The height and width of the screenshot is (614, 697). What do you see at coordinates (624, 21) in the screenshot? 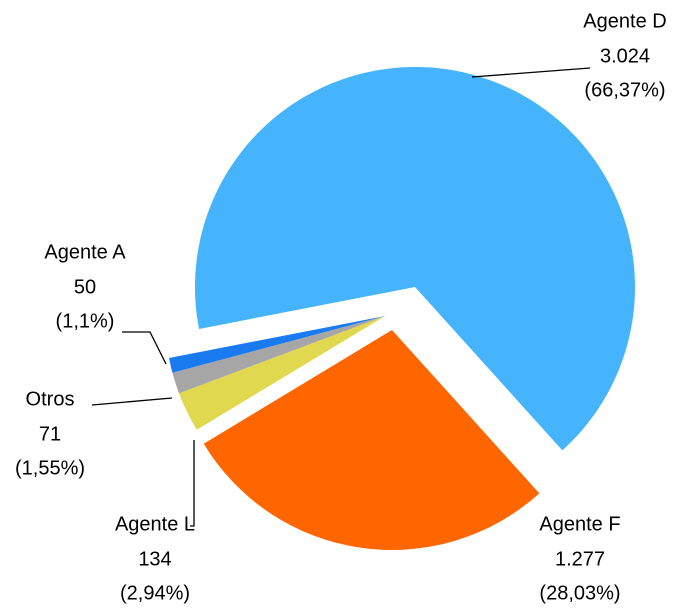
I see `slice-label-name: Agente D` at bounding box center [624, 21].